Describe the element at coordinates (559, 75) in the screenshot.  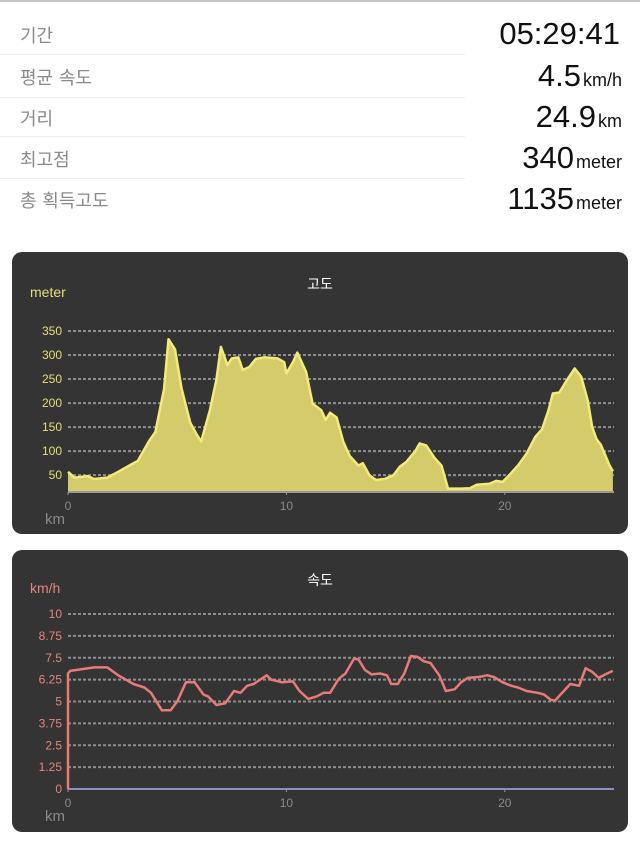
I see `stat-number: 4.5` at that location.